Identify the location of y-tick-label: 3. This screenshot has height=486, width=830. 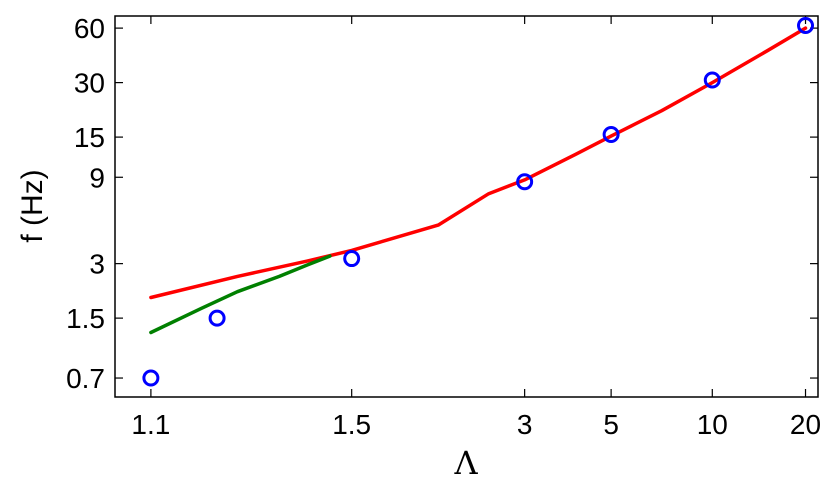
(97, 264).